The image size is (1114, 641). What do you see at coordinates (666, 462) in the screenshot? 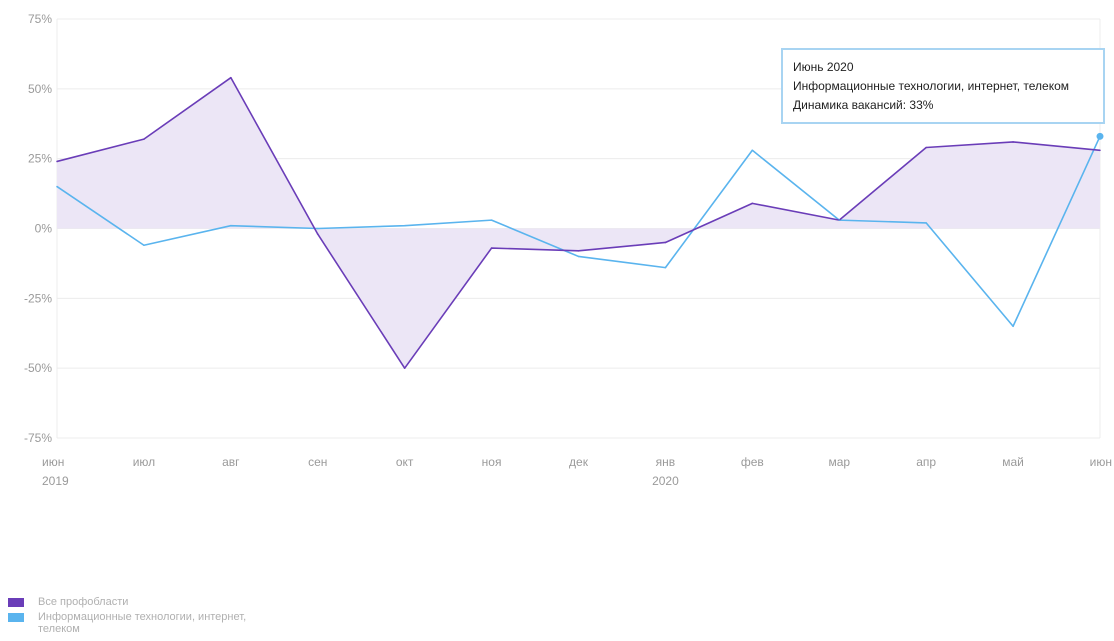
I see `x-tick-label: янв` at bounding box center [666, 462].